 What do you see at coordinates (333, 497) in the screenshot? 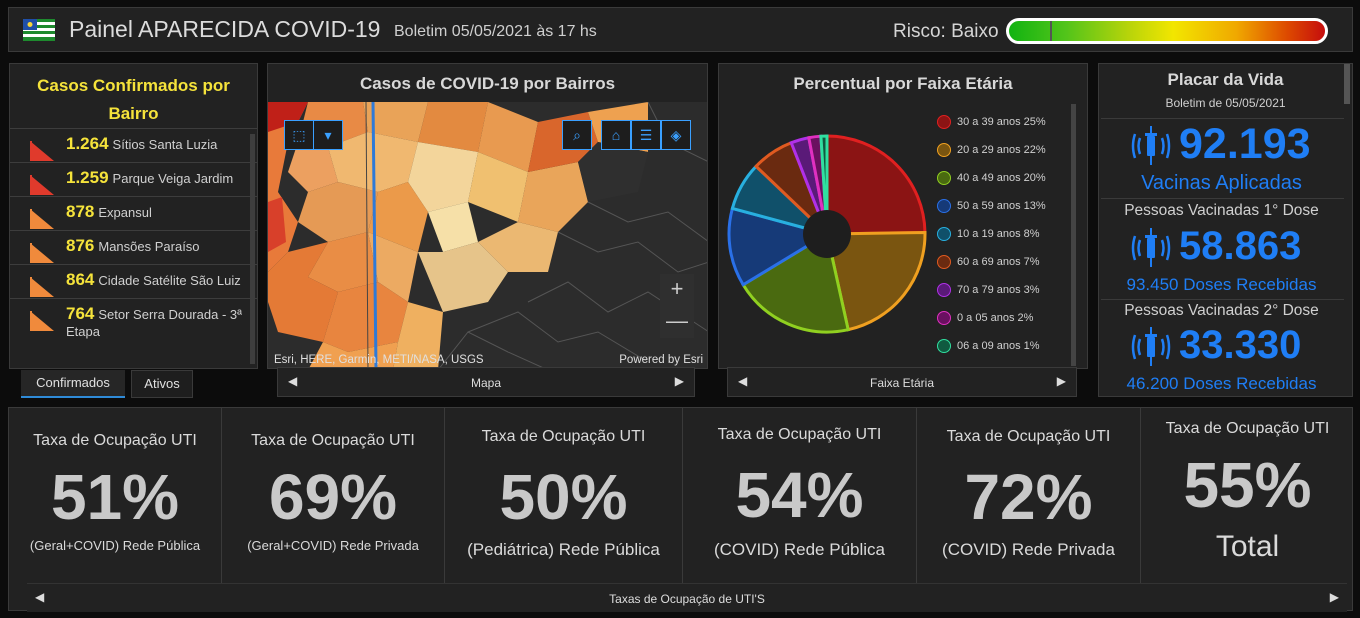
I see `uti-card-value: 69%` at bounding box center [333, 497].